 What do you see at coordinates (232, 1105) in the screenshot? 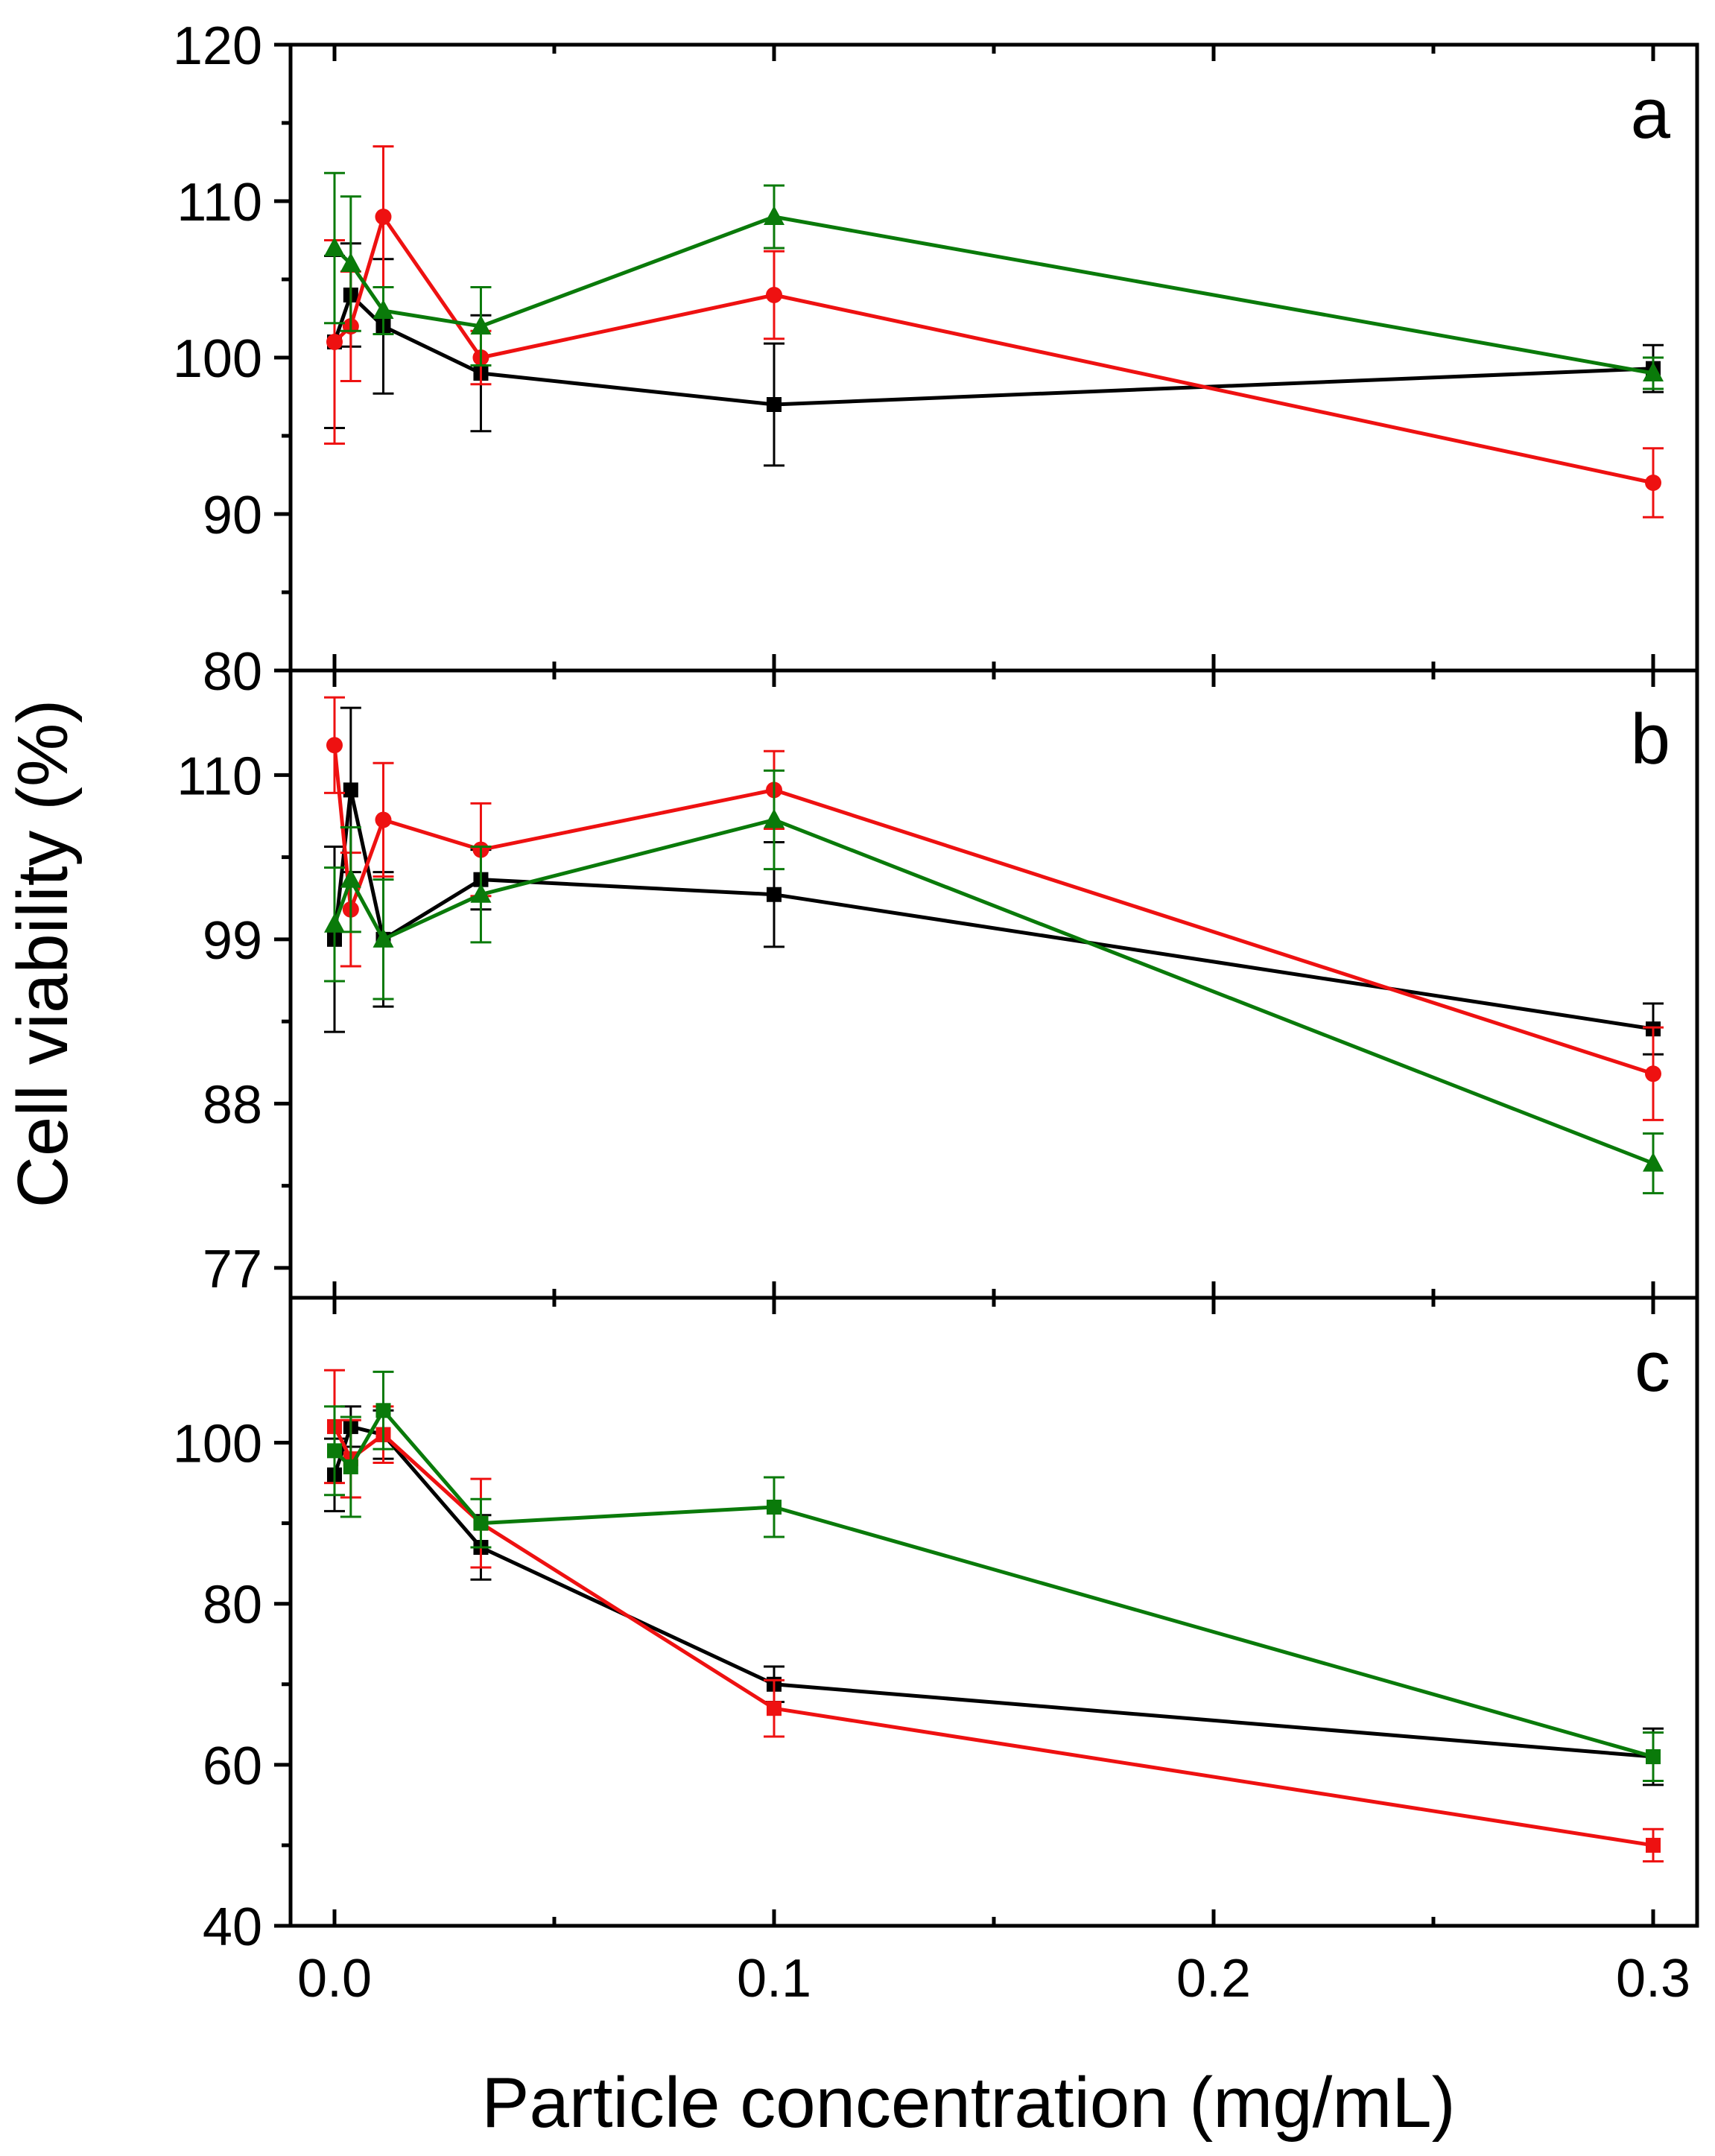
I see `y-tick-label: 88` at bounding box center [232, 1105].